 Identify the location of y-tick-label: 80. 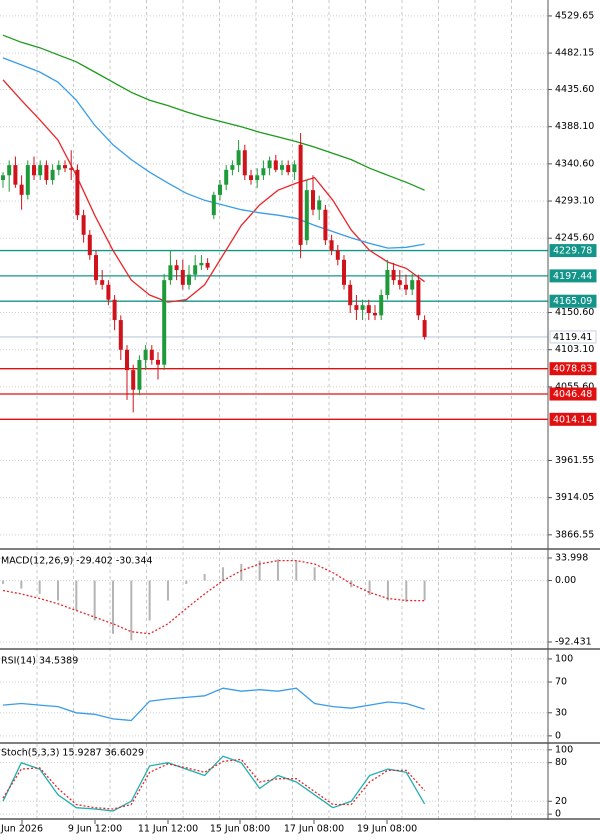
(561, 762).